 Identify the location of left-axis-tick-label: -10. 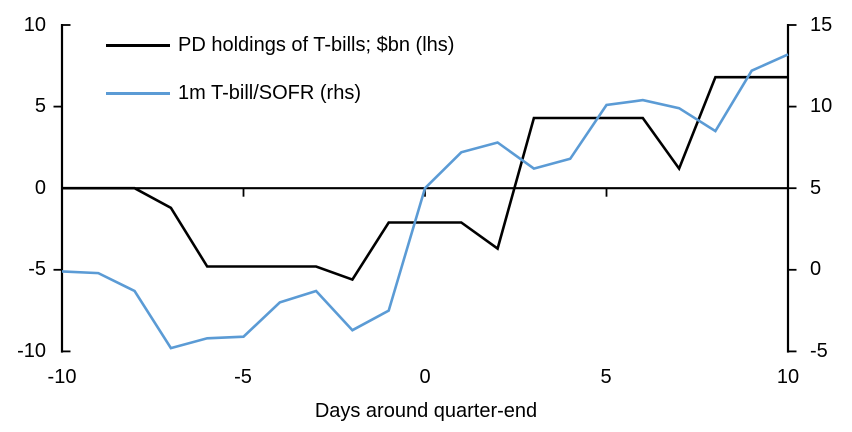
(31, 351).